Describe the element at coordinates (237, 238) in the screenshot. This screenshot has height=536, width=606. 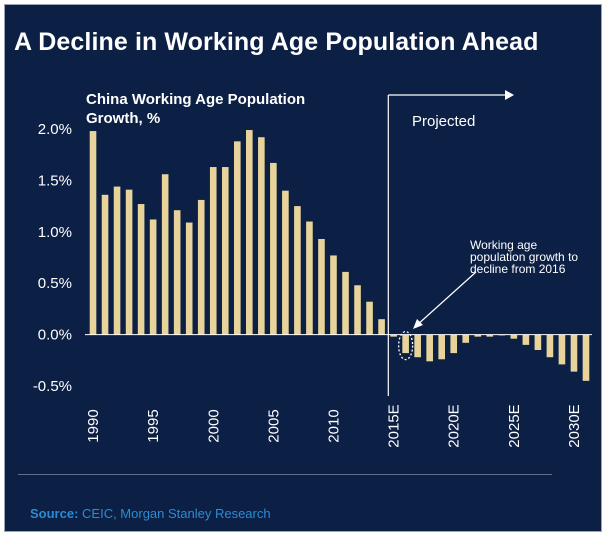
I see `bar-2002` at that location.